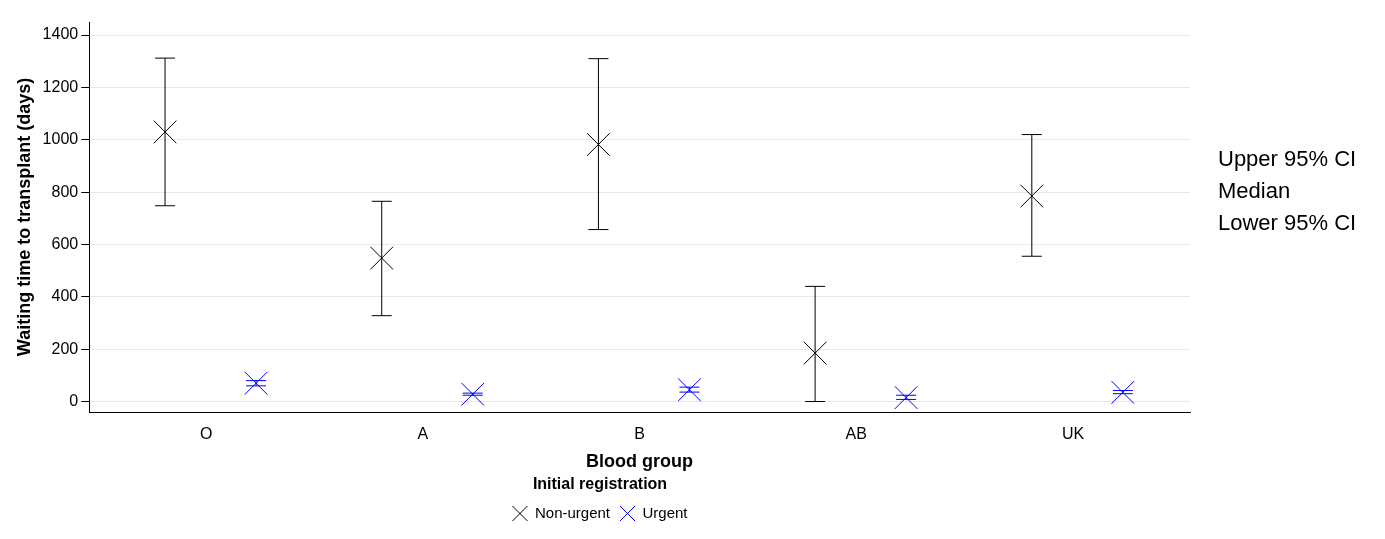 The height and width of the screenshot is (539, 1385). What do you see at coordinates (1287, 223) in the screenshot?
I see `text: Lower 95% CI` at bounding box center [1287, 223].